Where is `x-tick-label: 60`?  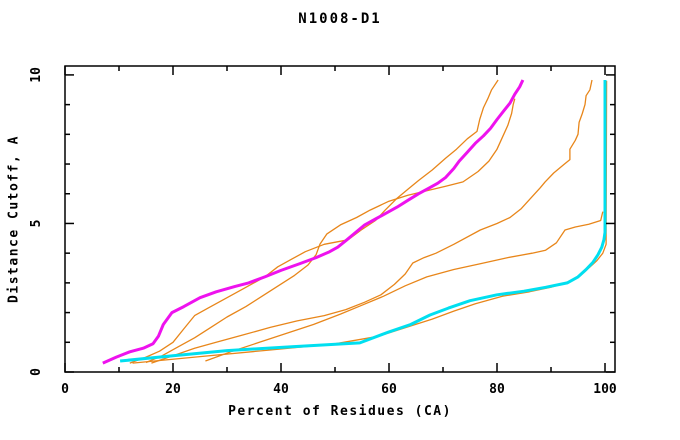 x-tick-label: 60 is located at coordinates (389, 389).